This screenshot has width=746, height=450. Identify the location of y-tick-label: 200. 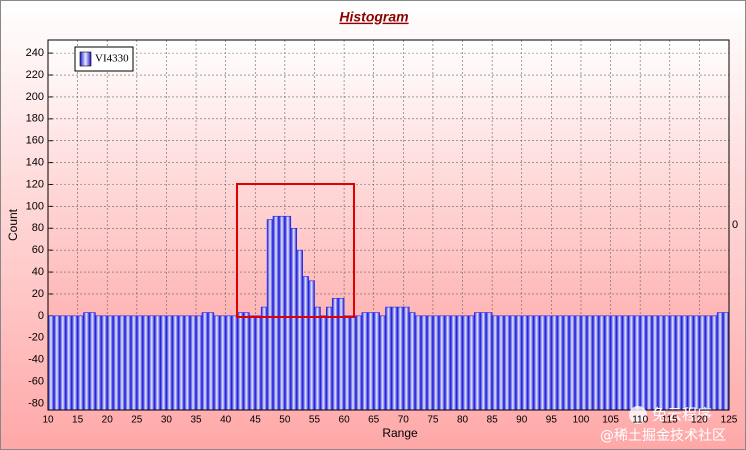
(35, 97).